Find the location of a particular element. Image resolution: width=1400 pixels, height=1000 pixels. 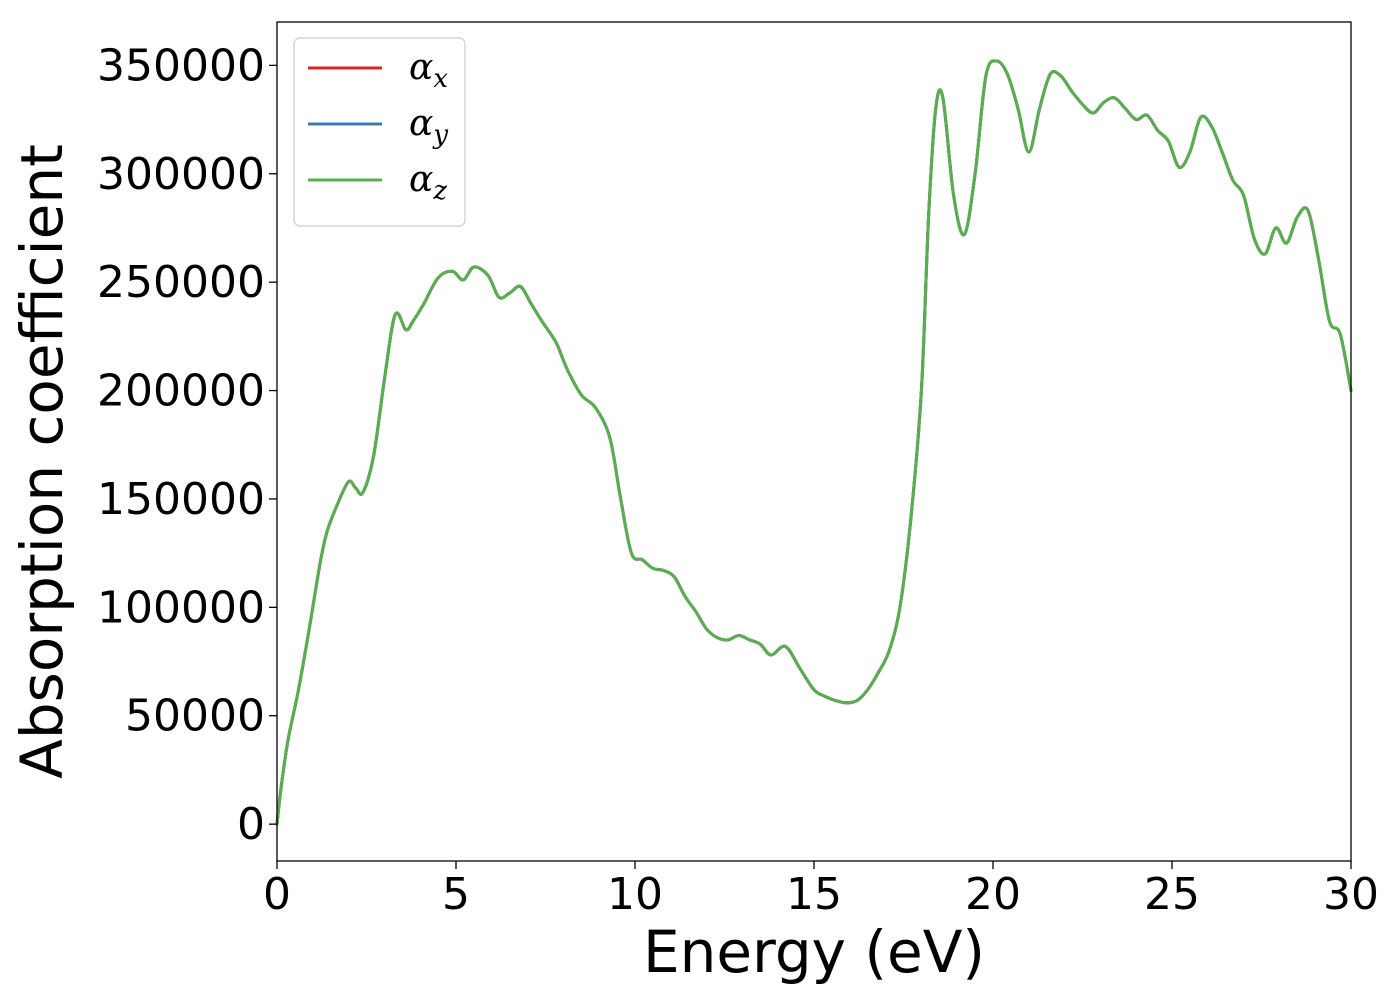

x-tick-label: 20 is located at coordinates (993, 894).